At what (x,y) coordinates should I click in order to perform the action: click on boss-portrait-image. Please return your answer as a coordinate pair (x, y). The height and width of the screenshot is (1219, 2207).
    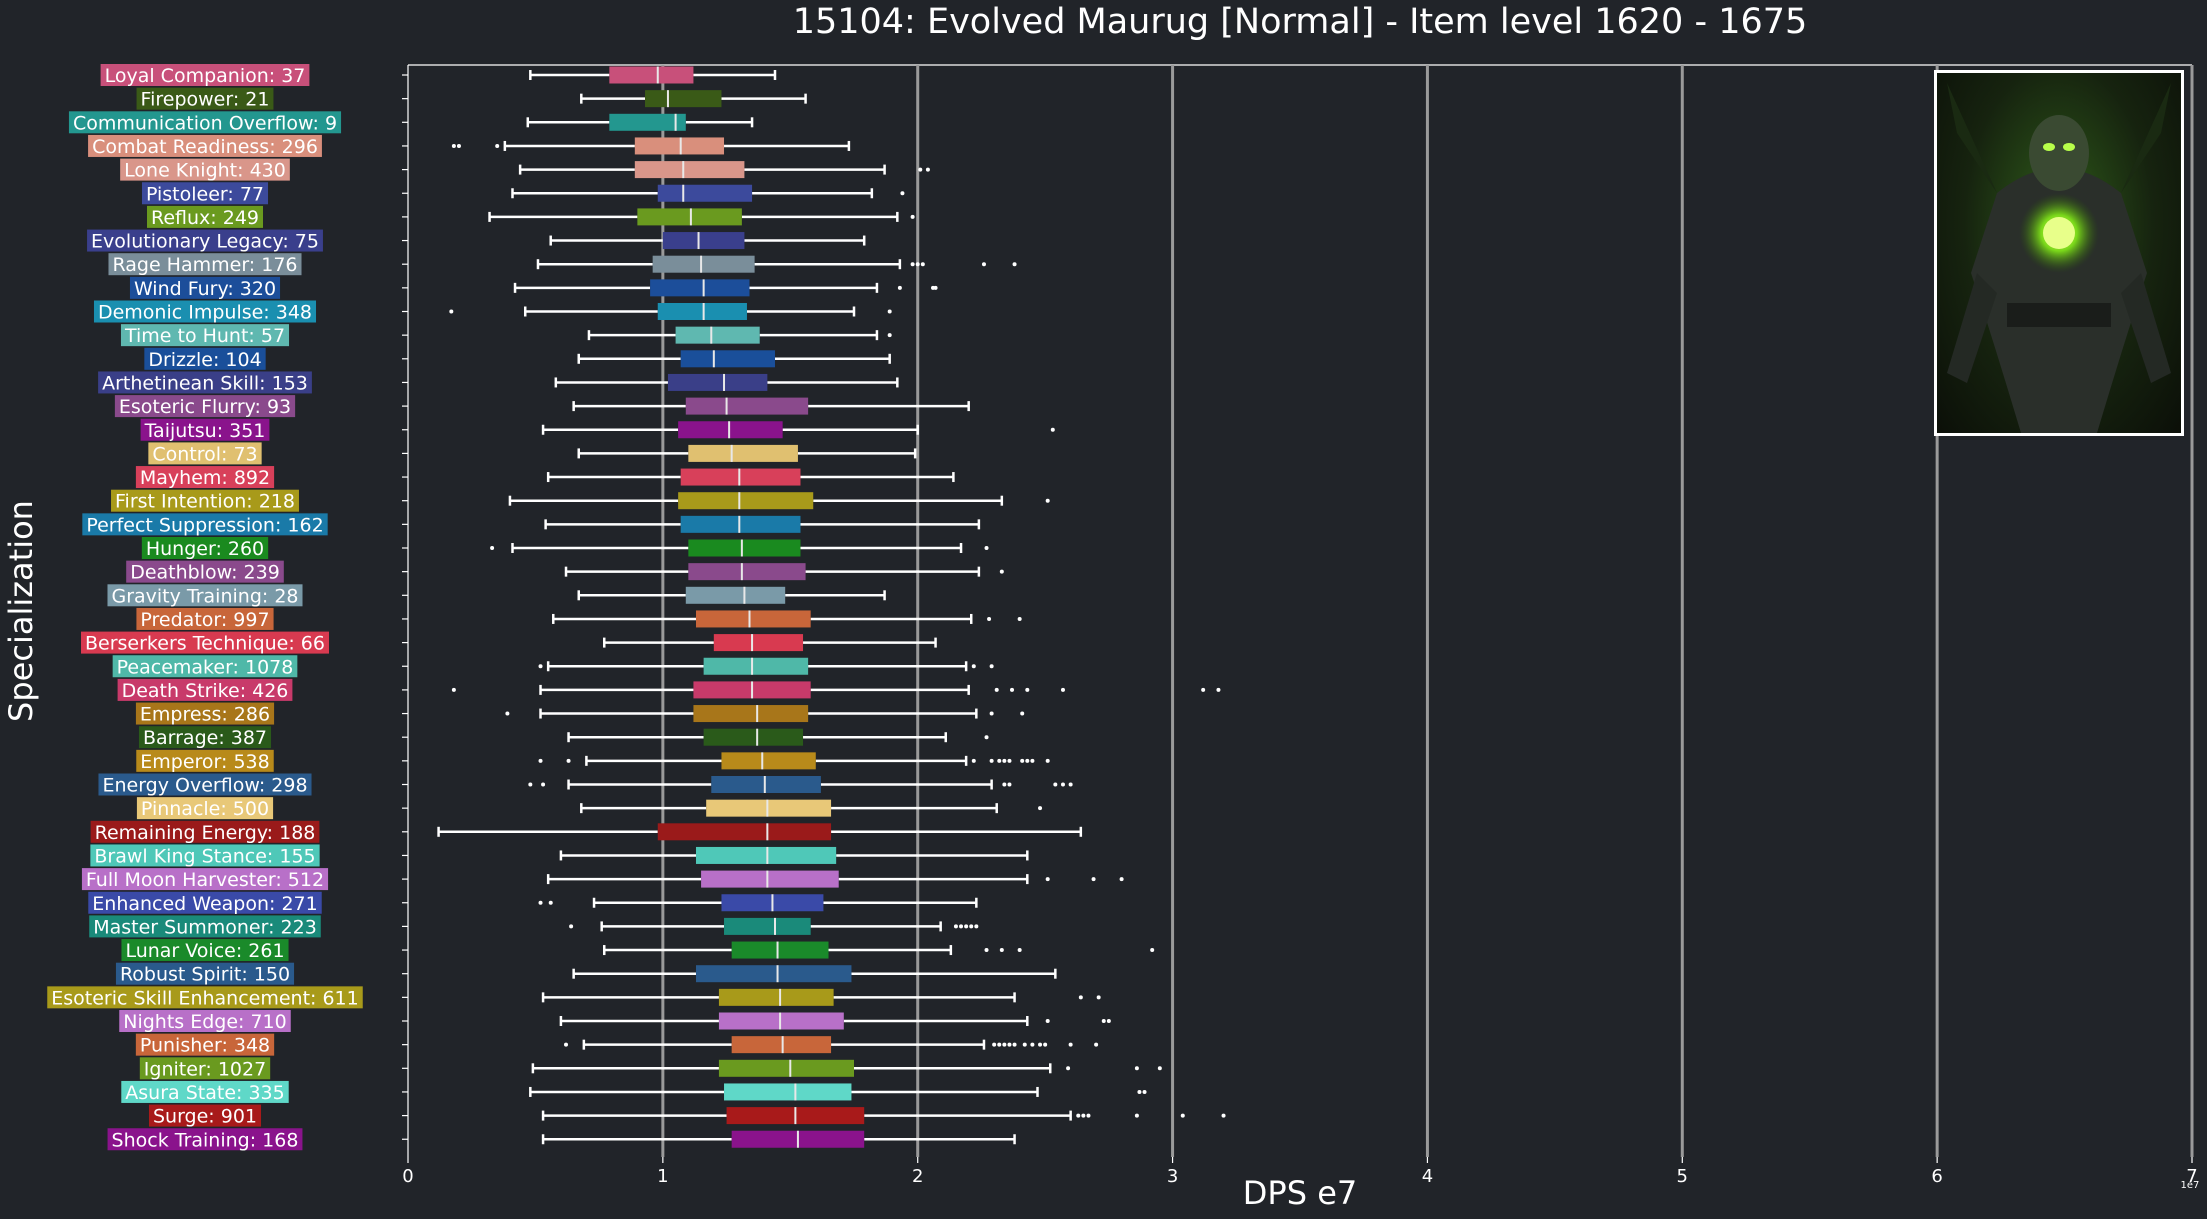
    Looking at the image, I should click on (2059, 253).